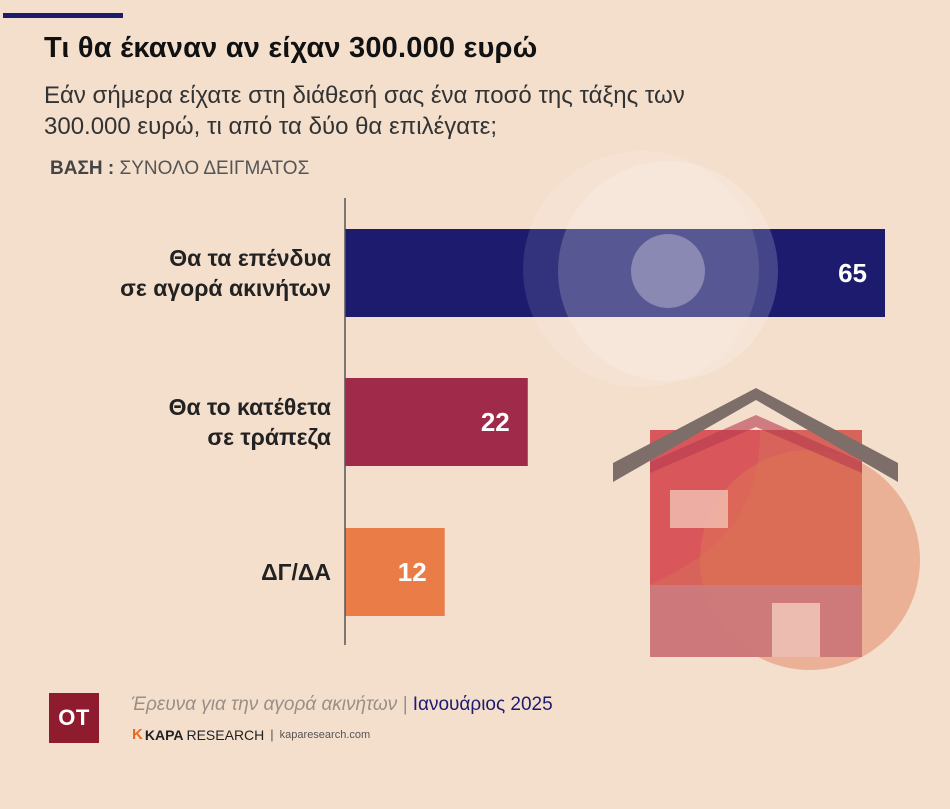 Image resolution: width=950 pixels, height=809 pixels. Describe the element at coordinates (291, 48) in the screenshot. I see `chart-title: Τι θα έκαναν αν είχαν 300.000 ευρώ` at that location.